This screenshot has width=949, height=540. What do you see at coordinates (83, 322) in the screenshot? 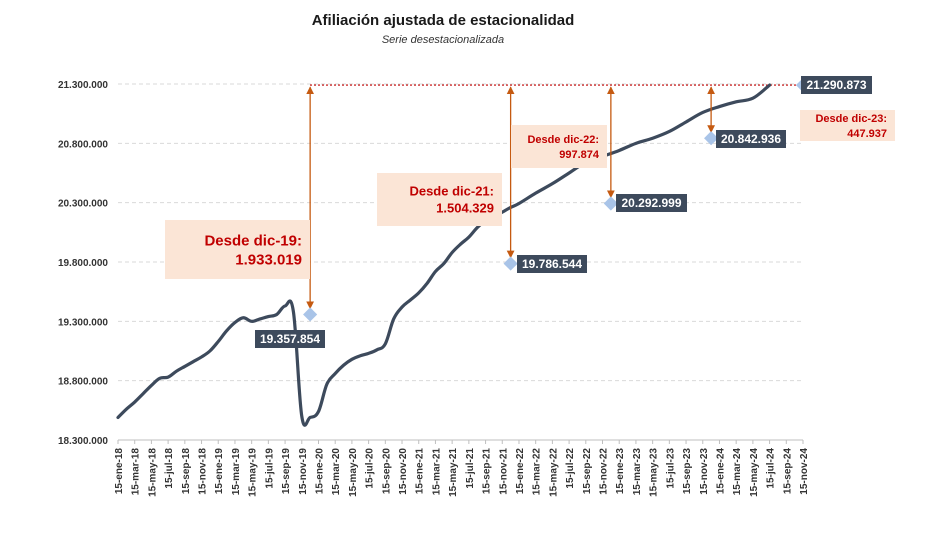
I see `y-tick-label: 19.300.000` at bounding box center [83, 322].